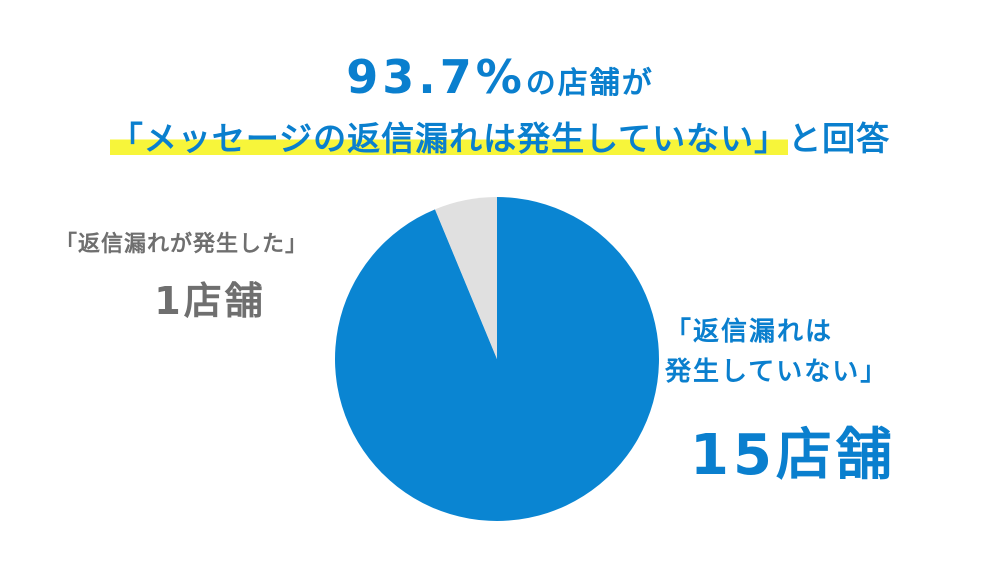 Image resolution: width=1000 pixels, height=562 pixels. I want to click on title: 93.7%の店舗が, so click(500, 77).